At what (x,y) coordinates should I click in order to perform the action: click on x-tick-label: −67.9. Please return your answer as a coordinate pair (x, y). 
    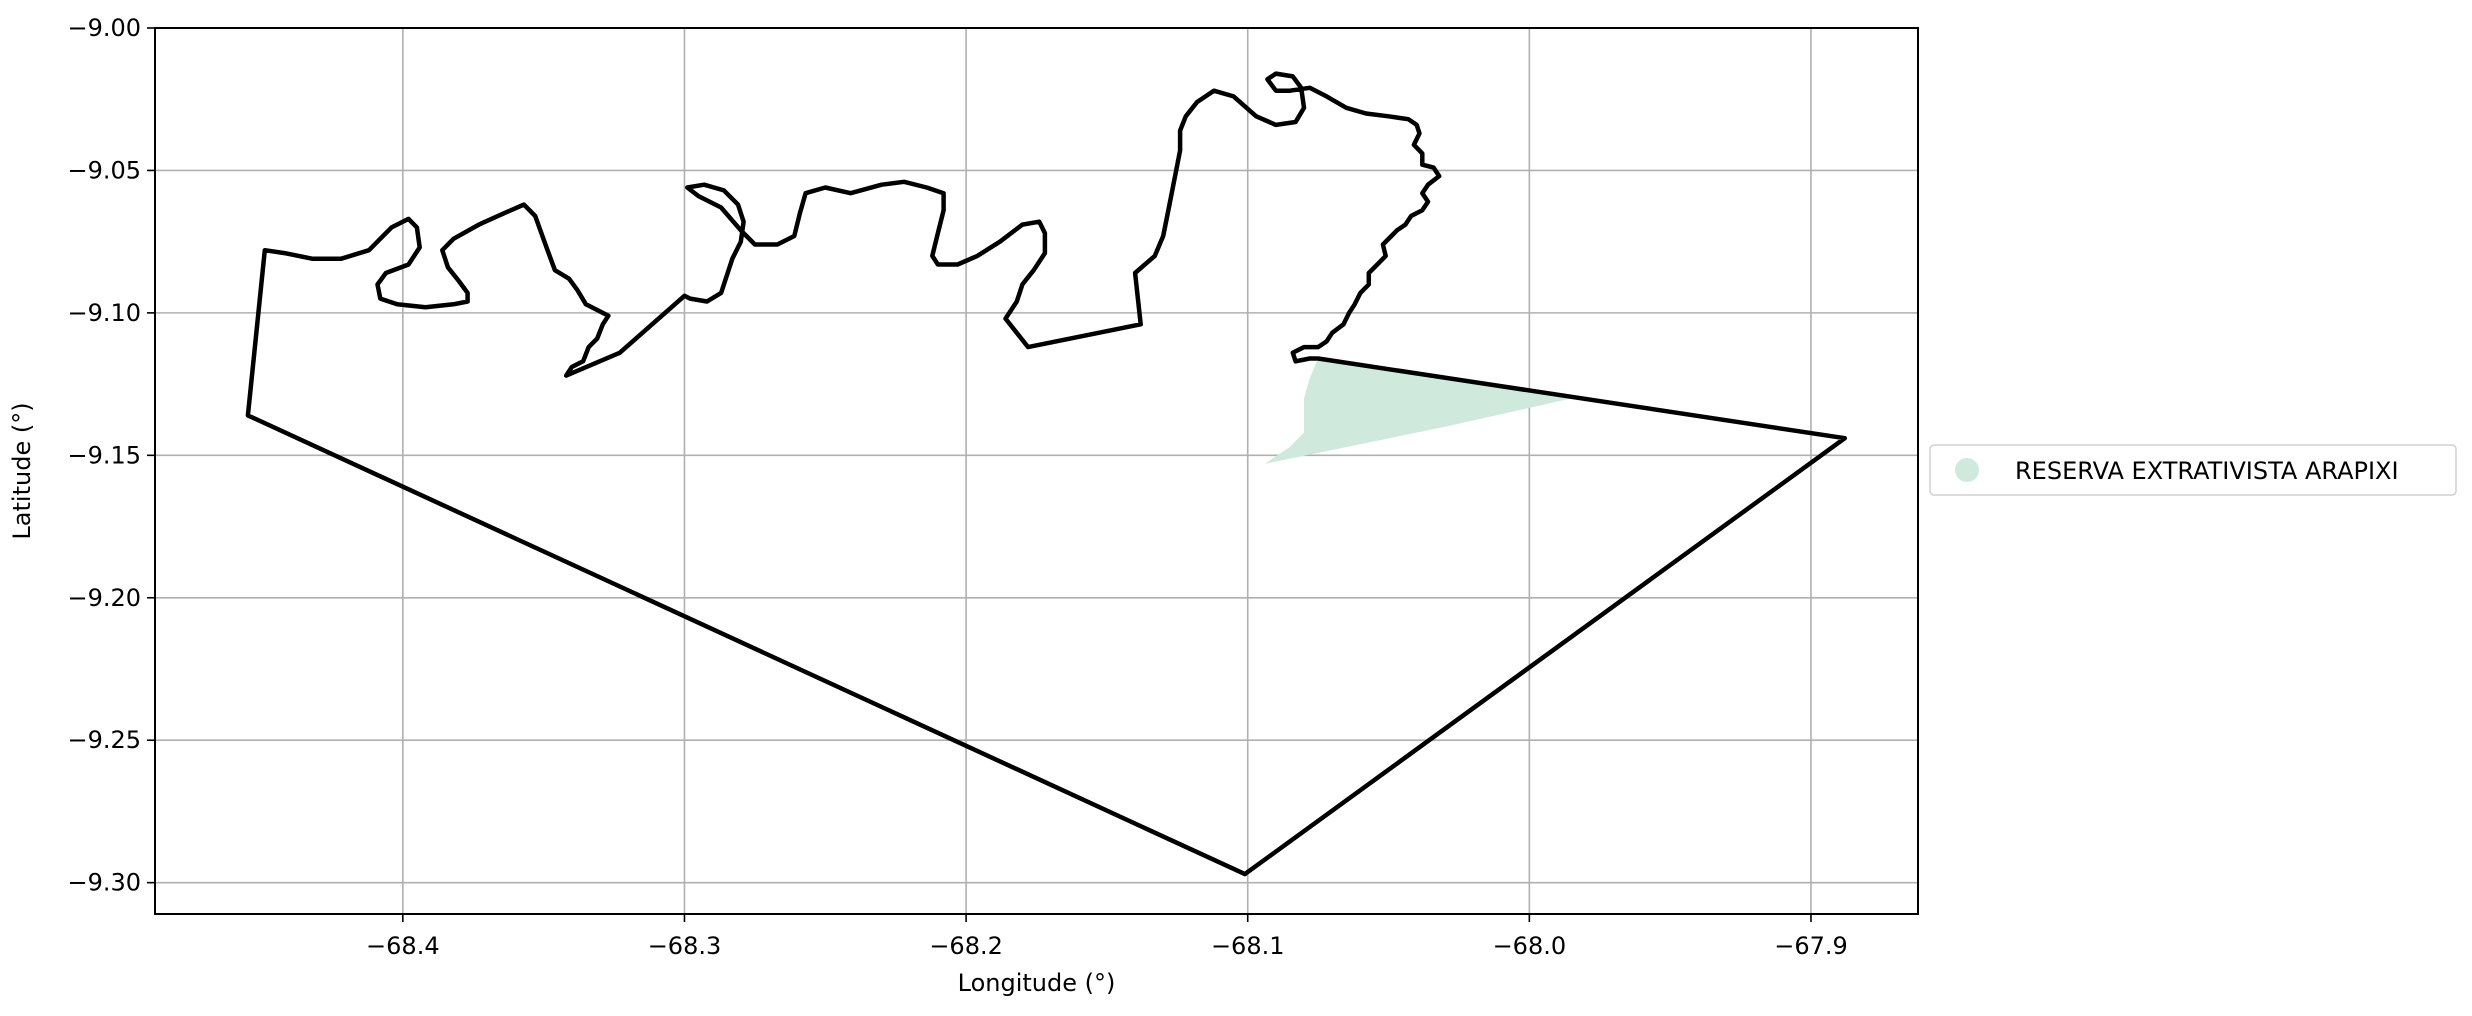
    Looking at the image, I should click on (1811, 946).